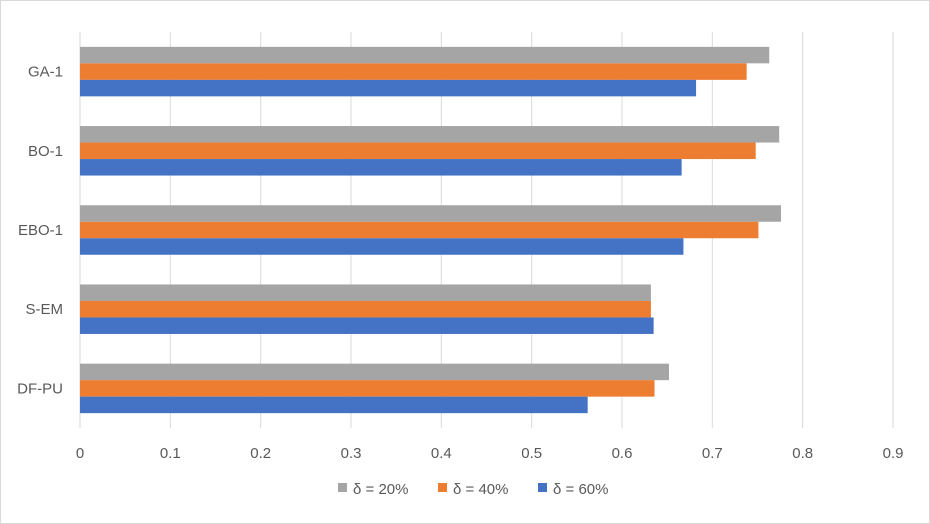  I want to click on x-tick-label: 0.8, so click(802, 453).